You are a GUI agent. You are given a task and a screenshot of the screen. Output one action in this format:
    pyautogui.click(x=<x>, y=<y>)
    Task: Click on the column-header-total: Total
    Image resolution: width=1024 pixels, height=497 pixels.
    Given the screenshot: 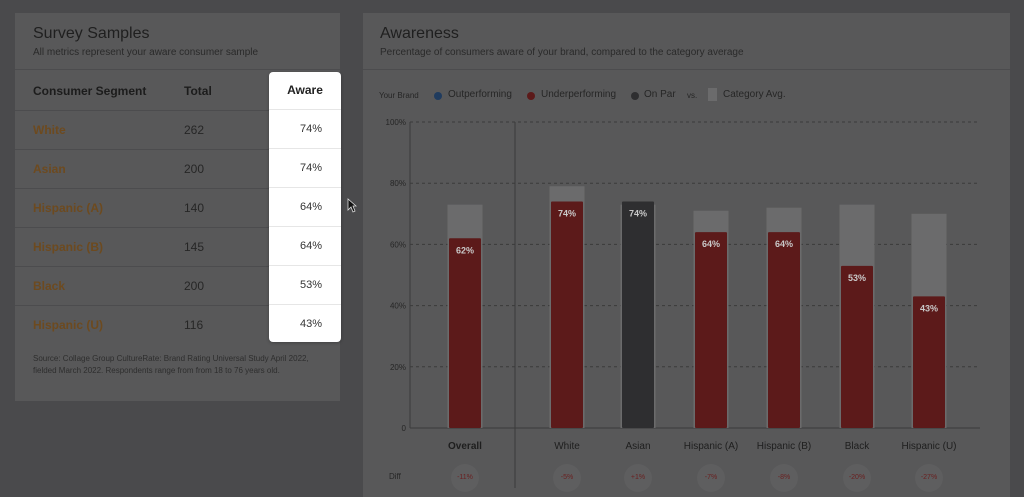 What is the action you would take?
    pyautogui.click(x=198, y=91)
    